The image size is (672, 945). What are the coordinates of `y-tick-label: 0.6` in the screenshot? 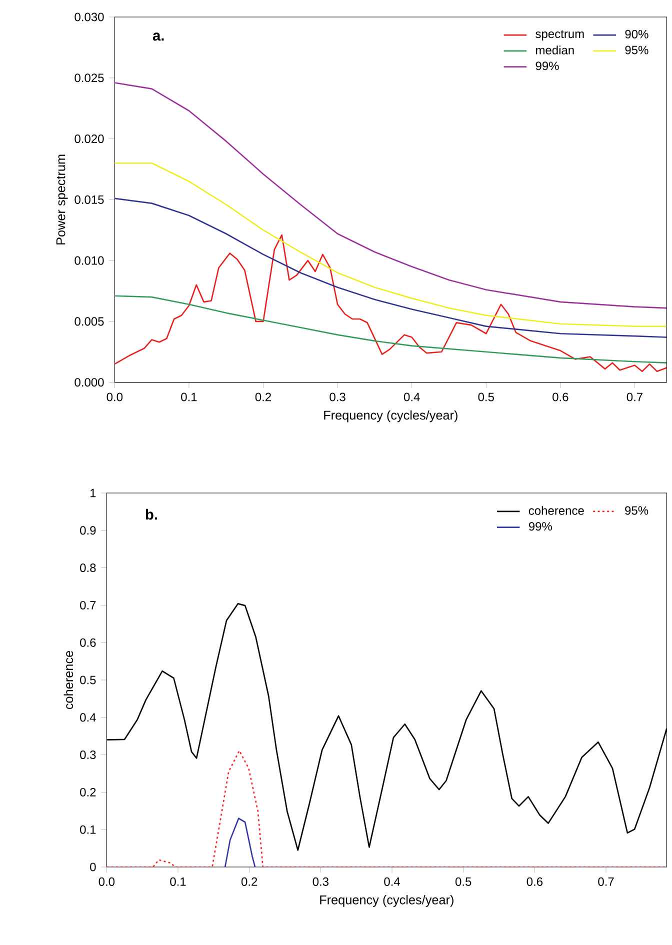 It's located at (88, 642).